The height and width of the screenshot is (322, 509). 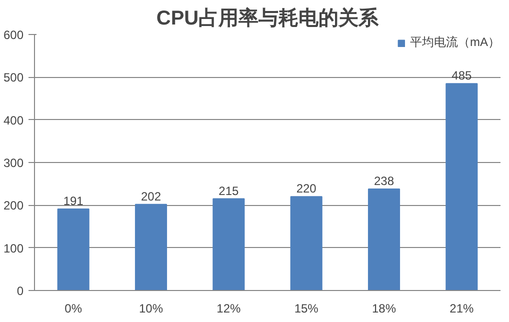 I want to click on x-tick-label: 15%, so click(x=306, y=309).